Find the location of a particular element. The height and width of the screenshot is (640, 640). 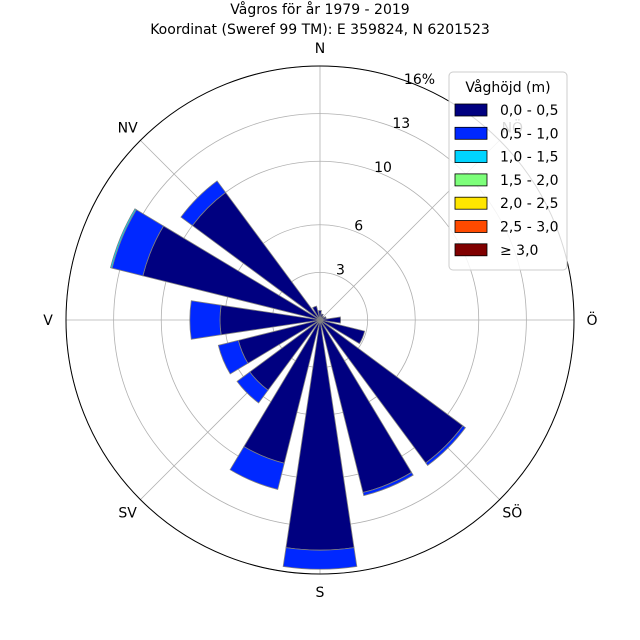

legend-label-6: ≥ 3,0 is located at coordinates (519, 251).